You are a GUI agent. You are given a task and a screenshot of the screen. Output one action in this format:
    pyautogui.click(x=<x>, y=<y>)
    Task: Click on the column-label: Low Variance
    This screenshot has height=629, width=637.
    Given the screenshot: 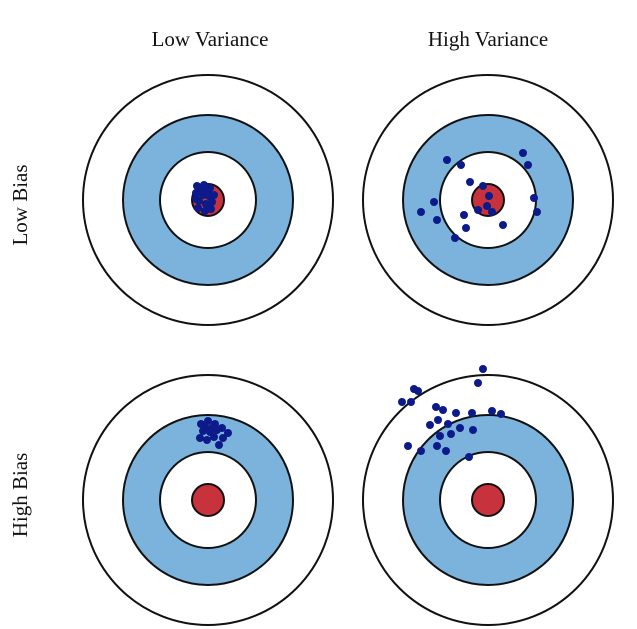 What is the action you would take?
    pyautogui.click(x=210, y=39)
    